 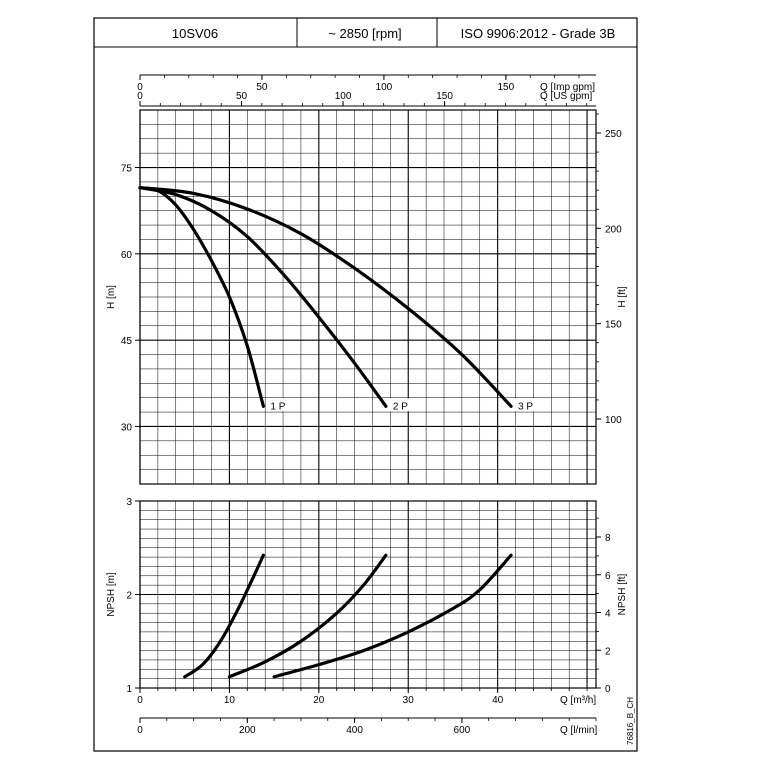 I want to click on curve-label: 3 P, so click(x=525, y=406).